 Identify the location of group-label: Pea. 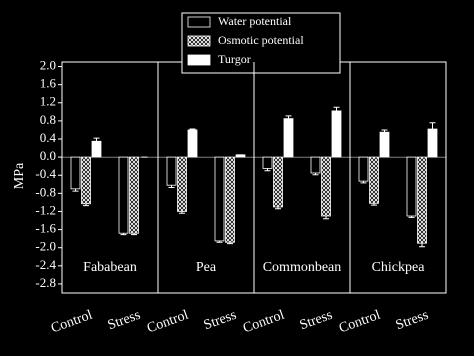
(206, 267).